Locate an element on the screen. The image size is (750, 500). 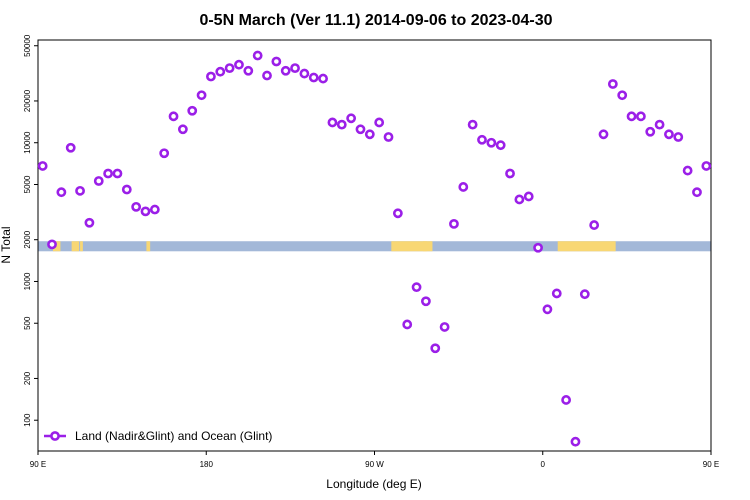
y-tick-label: 500 is located at coordinates (27, 323).